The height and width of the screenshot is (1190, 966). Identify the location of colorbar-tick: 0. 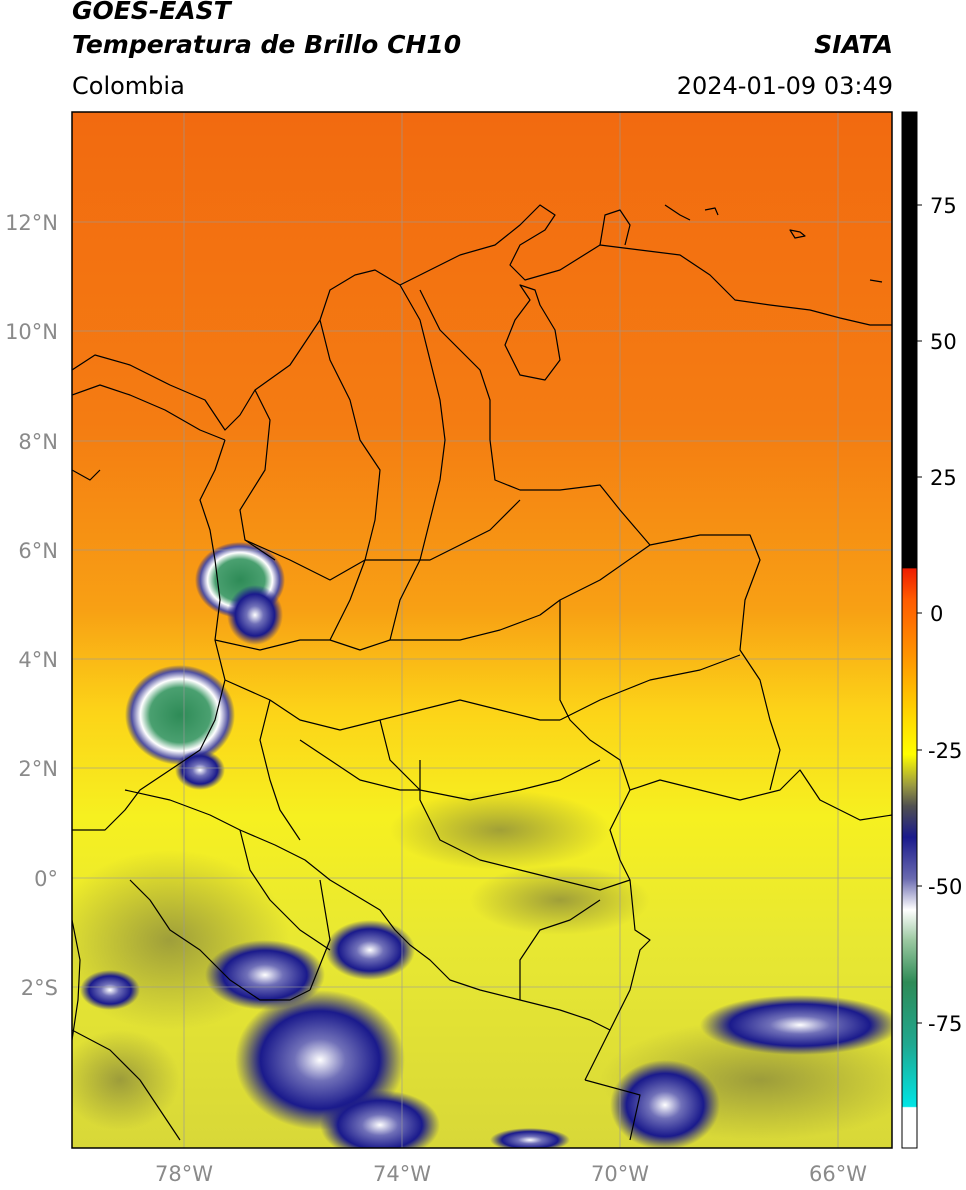
(936, 614).